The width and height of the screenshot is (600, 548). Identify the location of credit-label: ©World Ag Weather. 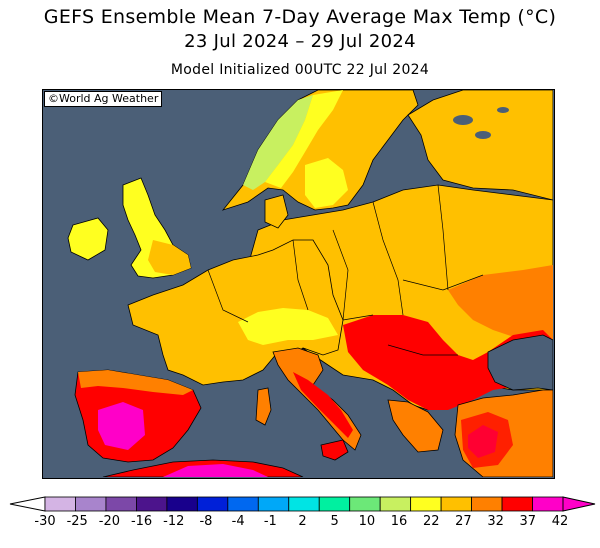
(103, 99).